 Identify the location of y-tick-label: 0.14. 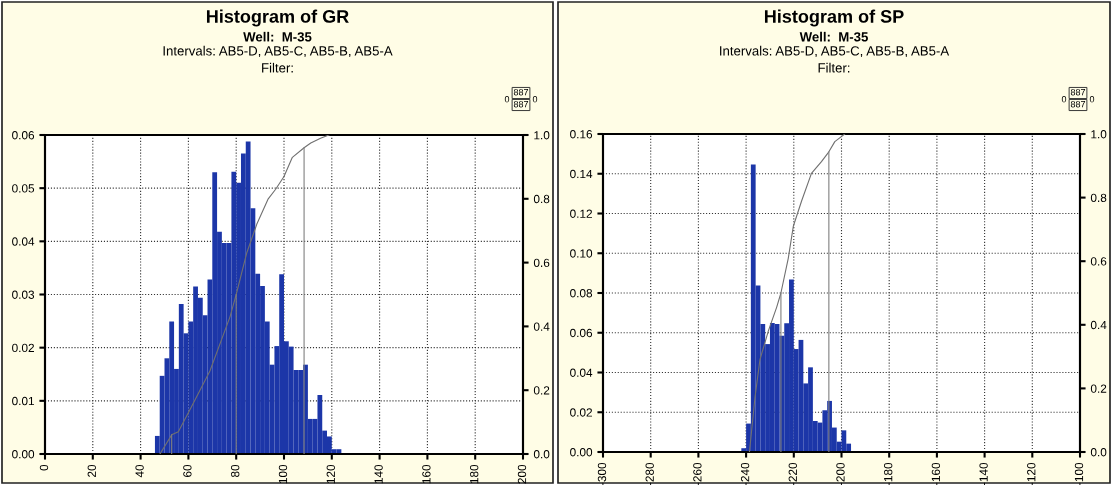
(581, 174).